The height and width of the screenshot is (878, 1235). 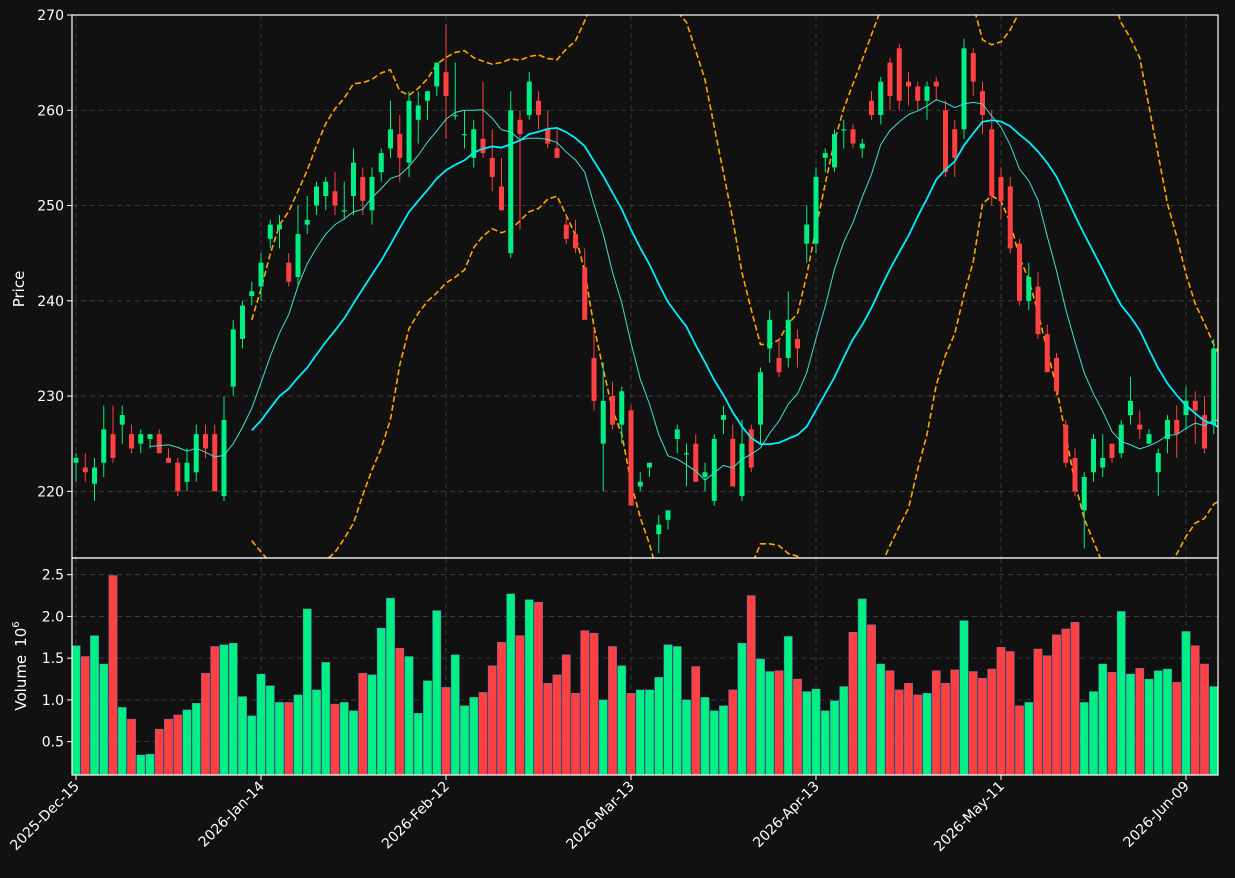 What do you see at coordinates (53, 659) in the screenshot?
I see `volume-tick-label: 1.5` at bounding box center [53, 659].